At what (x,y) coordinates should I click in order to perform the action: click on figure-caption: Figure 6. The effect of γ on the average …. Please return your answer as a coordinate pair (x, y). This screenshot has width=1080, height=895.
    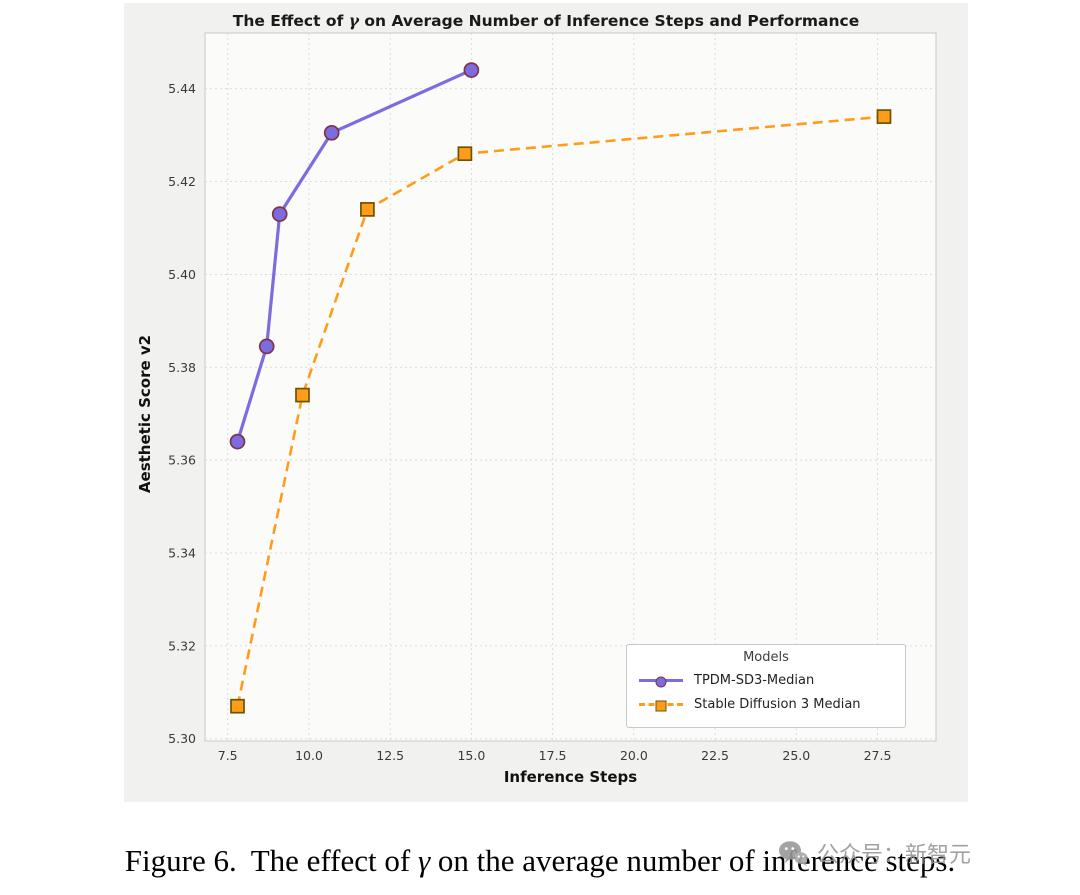
    Looking at the image, I should click on (540, 861).